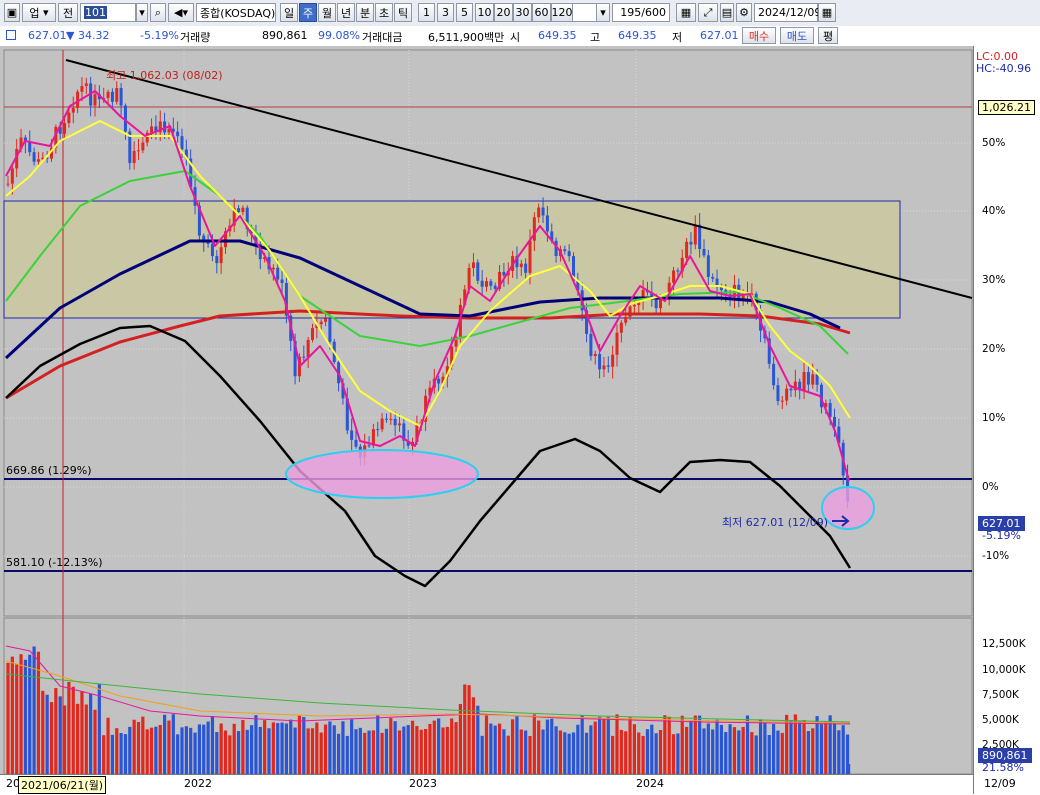 This screenshot has height=795, width=1040. What do you see at coordinates (828, 35) in the screenshot?
I see `flat-button: 평` at bounding box center [828, 35].